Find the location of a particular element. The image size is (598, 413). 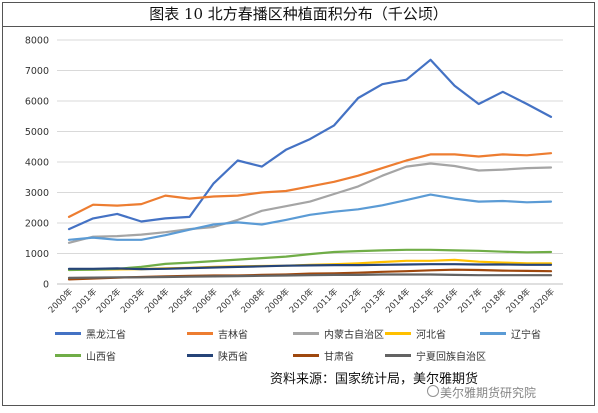

legend-item: 辽宁省 is located at coordinates (510, 333).